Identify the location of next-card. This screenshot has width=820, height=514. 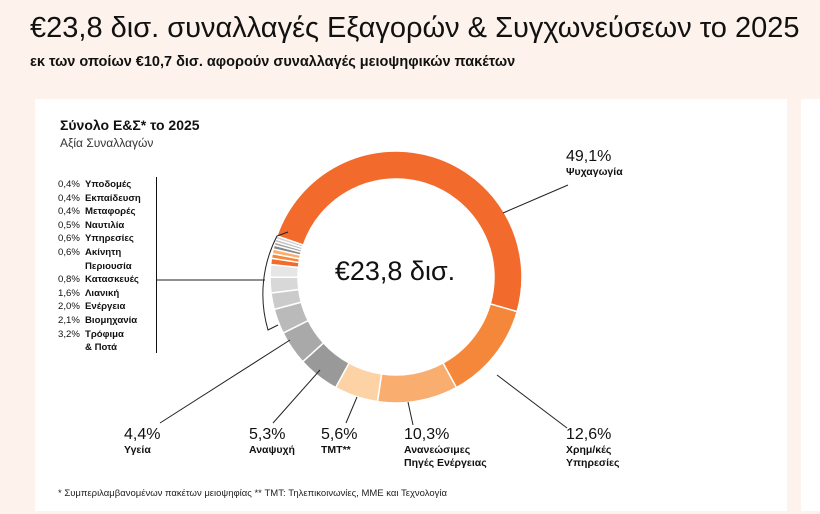
(810, 305).